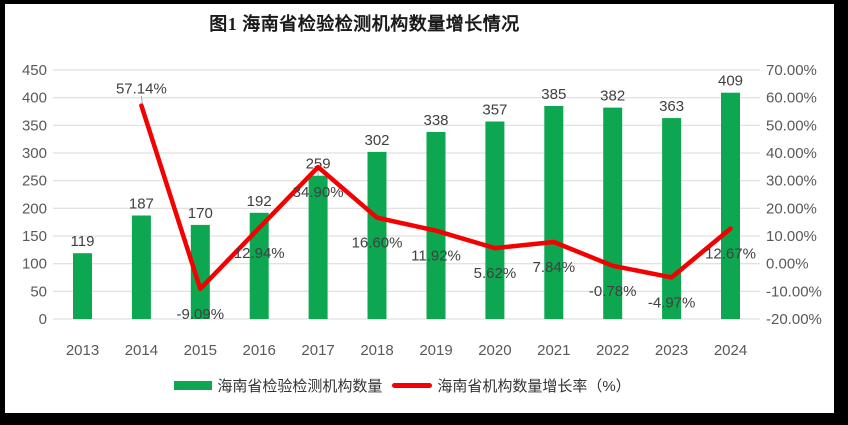  Describe the element at coordinates (613, 291) in the screenshot. I see `line-value-label: -0.78%` at that location.